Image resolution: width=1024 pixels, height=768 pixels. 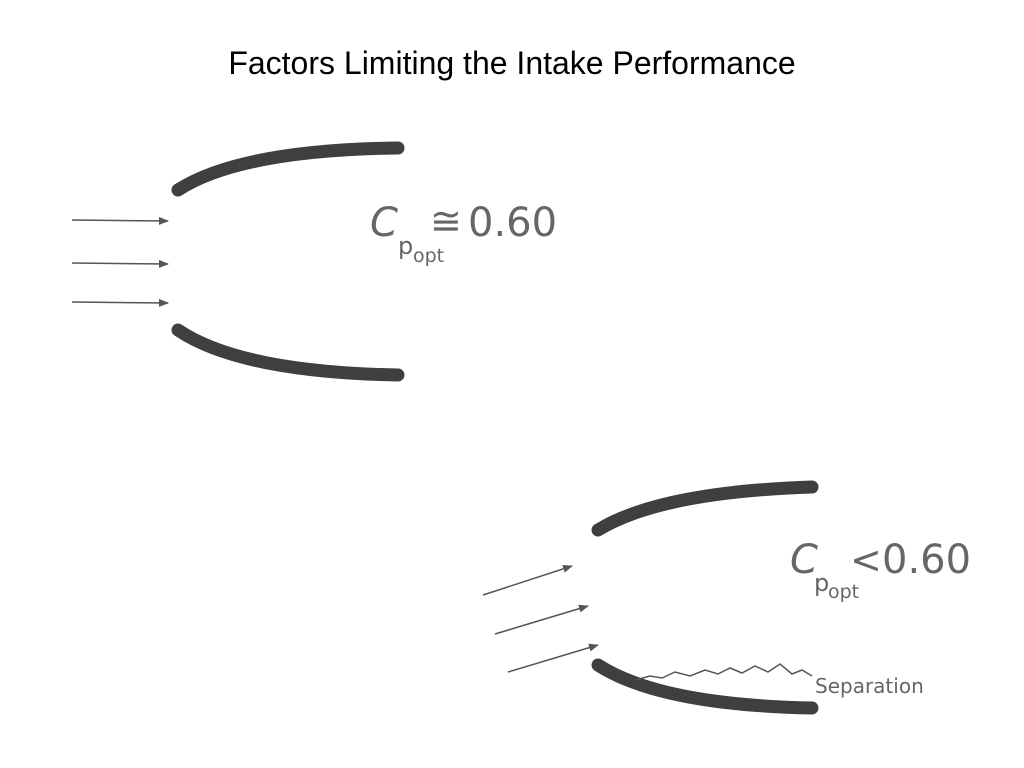 I want to click on intake-diagram: C p opt < 0.60 Separation, so click(x=726, y=597).